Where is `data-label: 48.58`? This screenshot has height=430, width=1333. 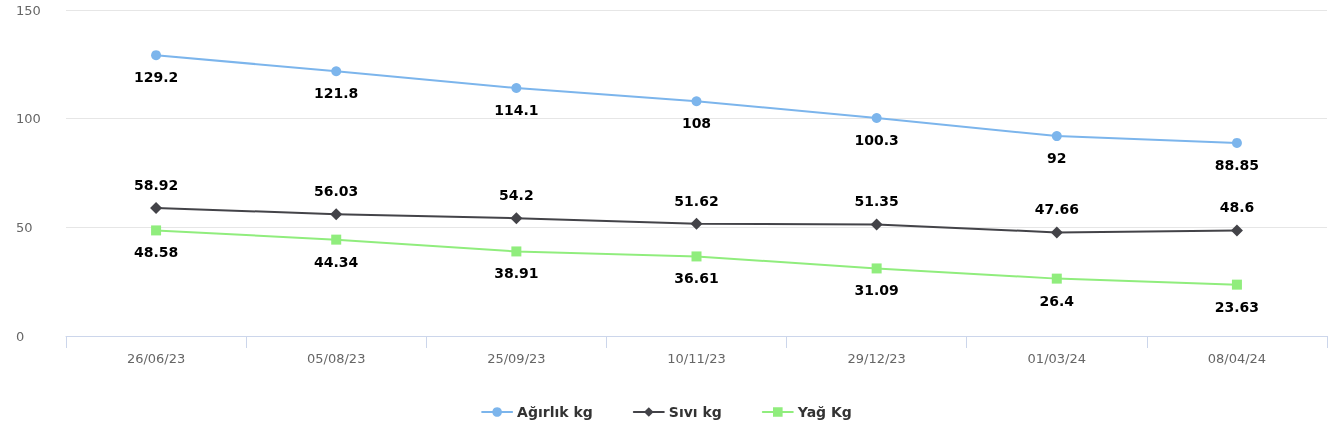
data-label: 48.58 is located at coordinates (156, 252).